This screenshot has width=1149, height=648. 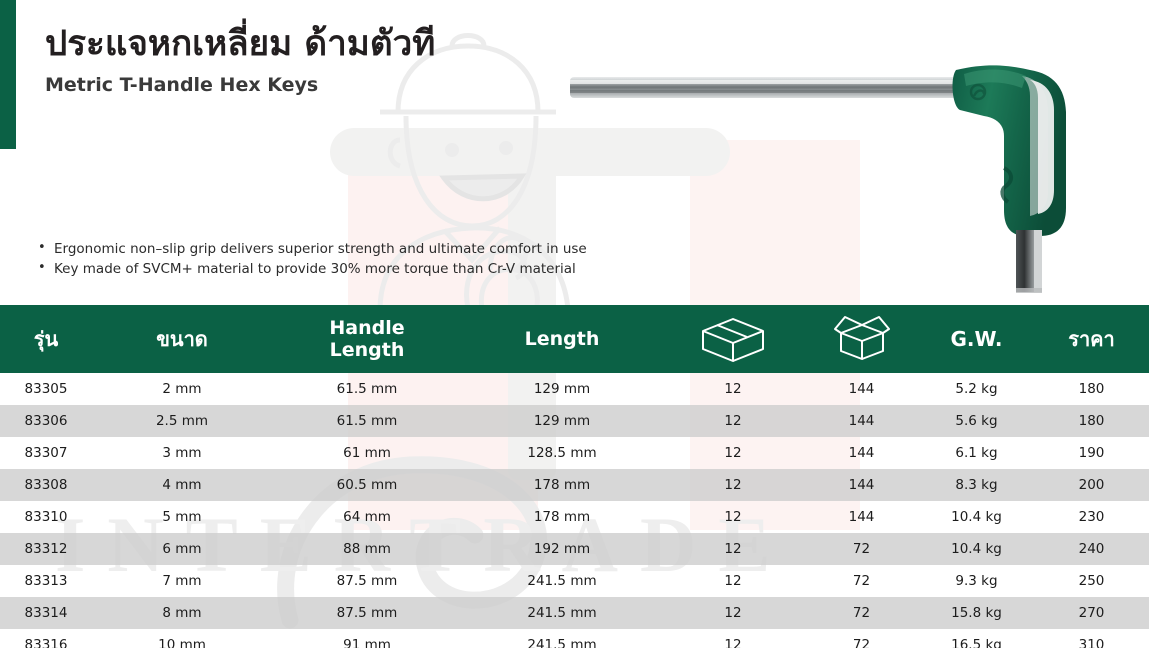 What do you see at coordinates (8, 74) in the screenshot?
I see `brand-accent-bar` at bounding box center [8, 74].